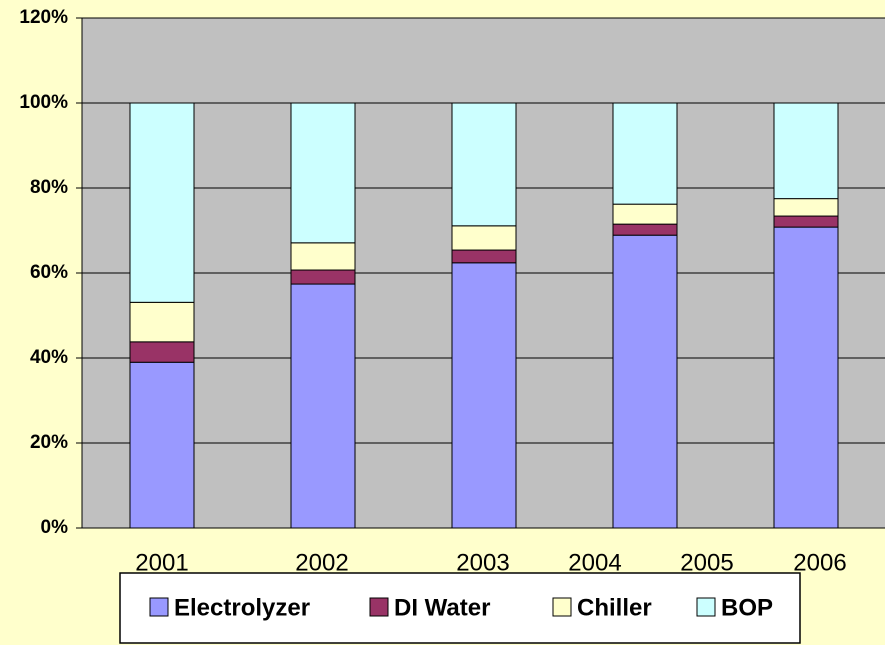  Describe the element at coordinates (43, 17) in the screenshot. I see `y-tick-label: 120%` at that location.